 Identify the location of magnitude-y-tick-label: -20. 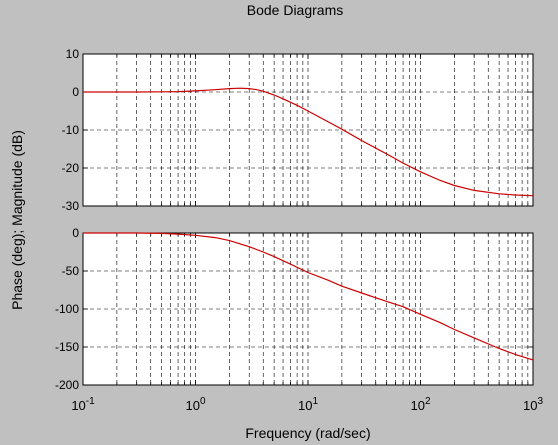
(71, 168).